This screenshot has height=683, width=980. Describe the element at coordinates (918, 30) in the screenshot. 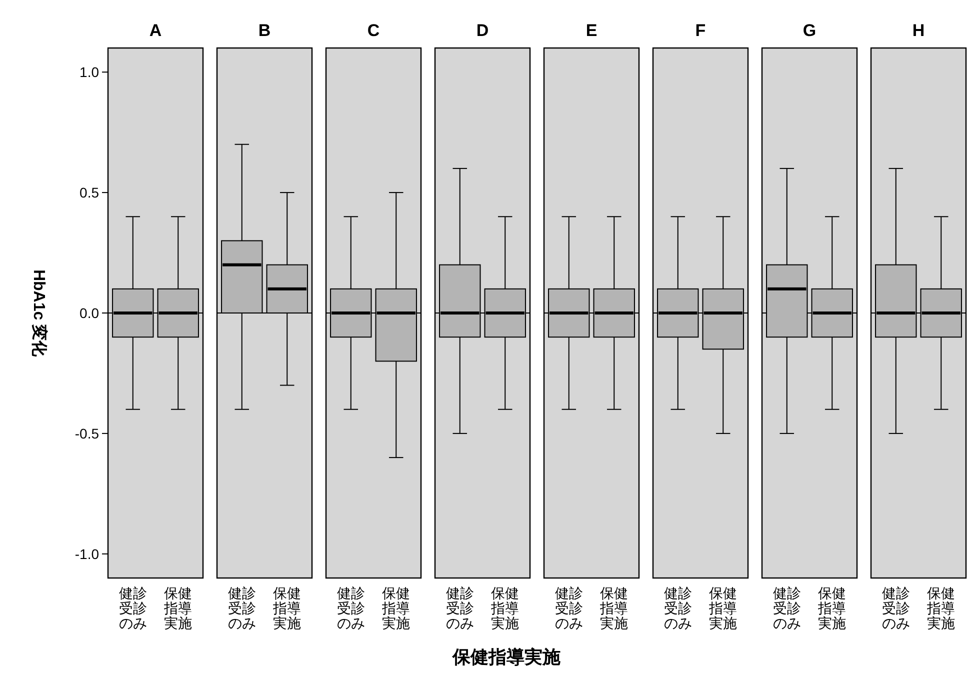

I see `chart-title: H` at that location.